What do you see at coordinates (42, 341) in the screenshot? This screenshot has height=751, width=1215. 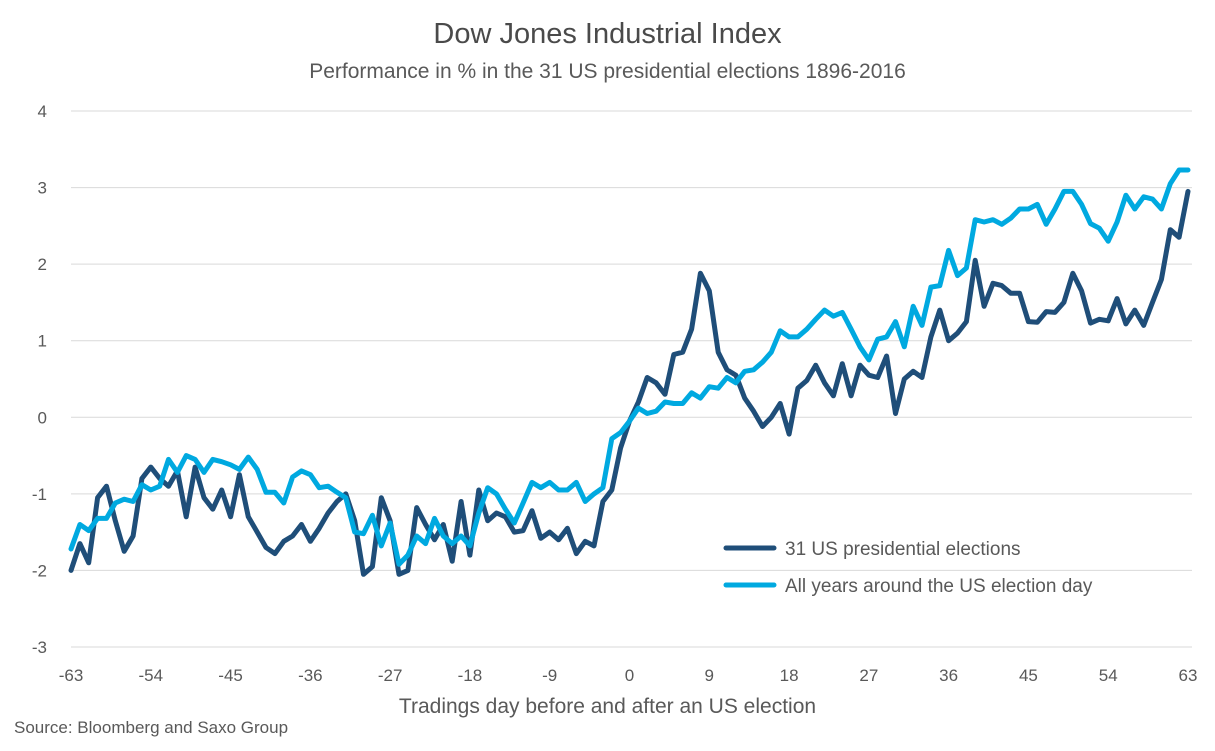 I see `y-tick-label: 1` at bounding box center [42, 341].